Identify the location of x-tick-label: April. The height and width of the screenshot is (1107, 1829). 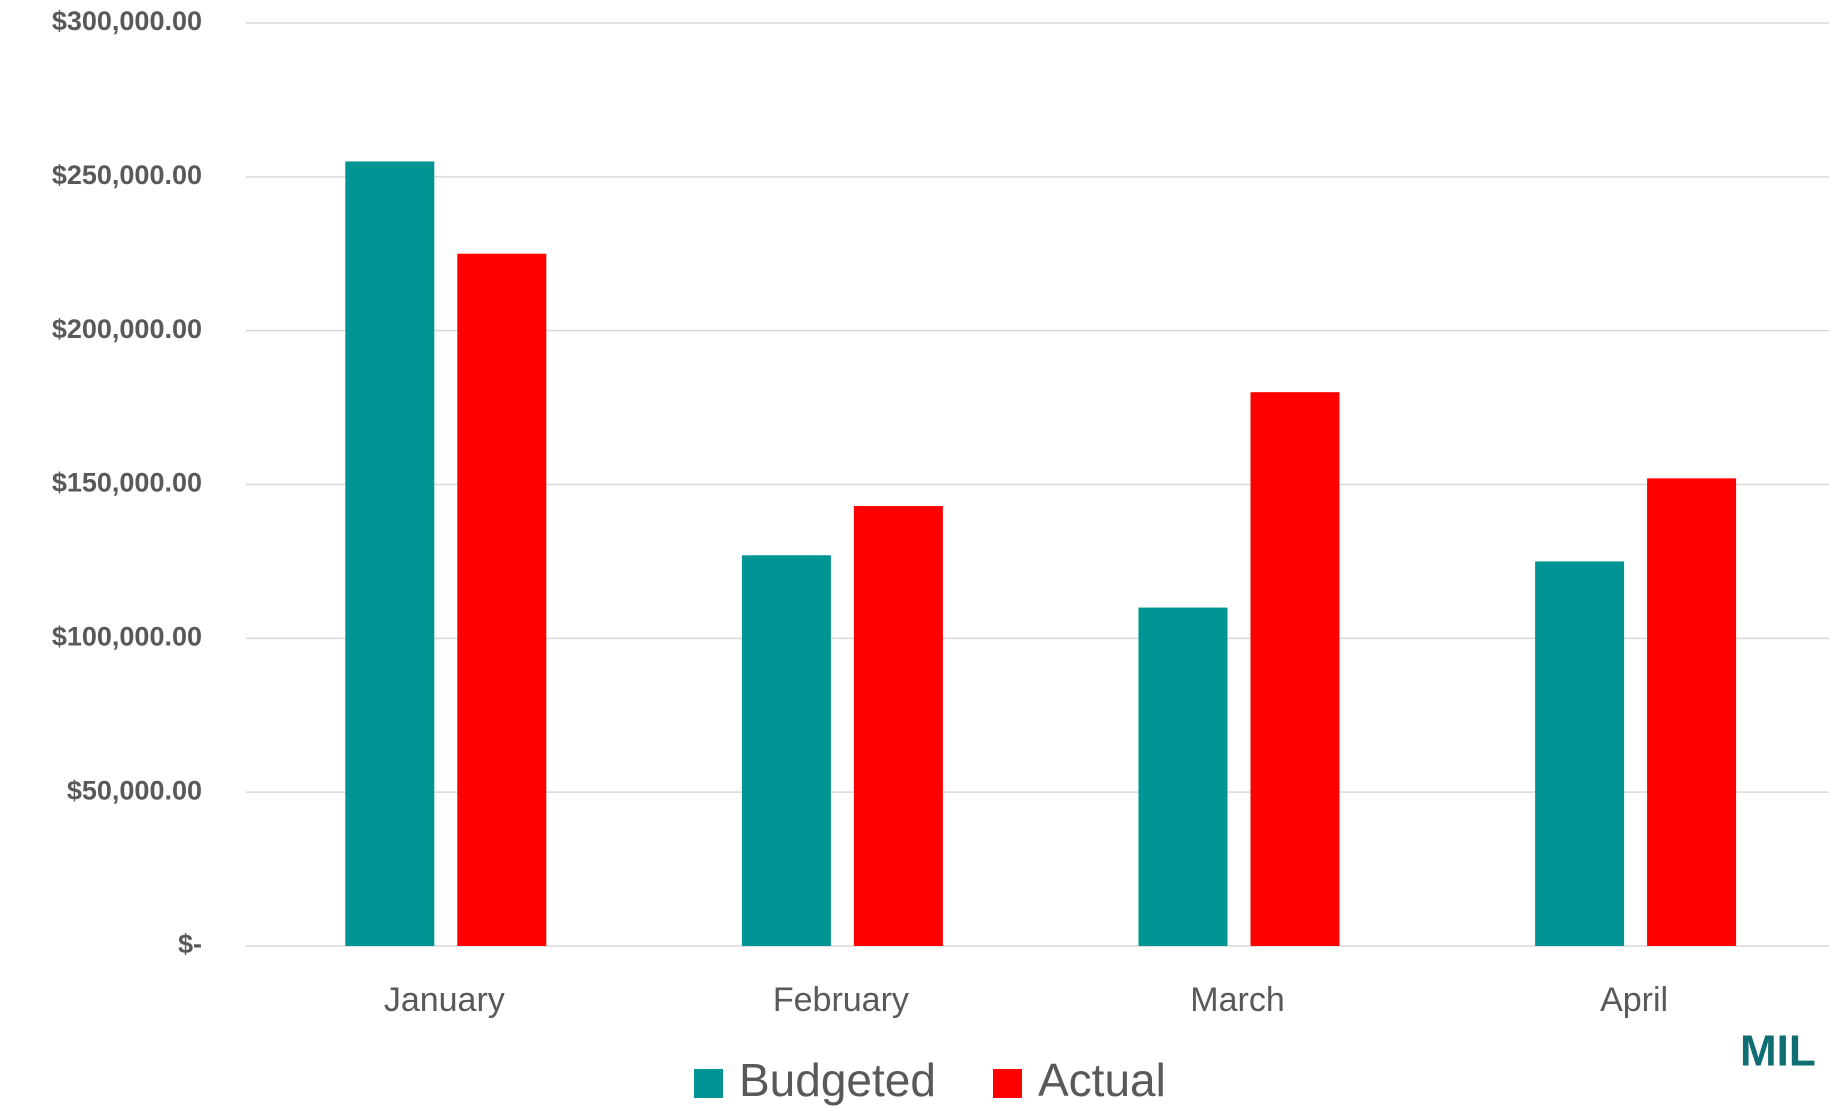
(1634, 1000).